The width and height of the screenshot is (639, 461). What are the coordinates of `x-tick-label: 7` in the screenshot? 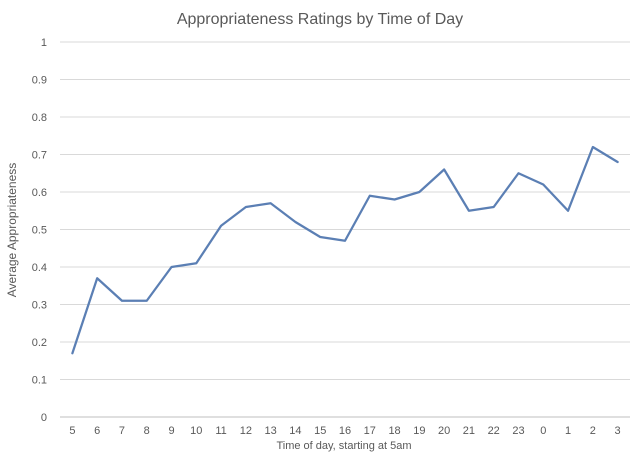 It's located at (122, 431).